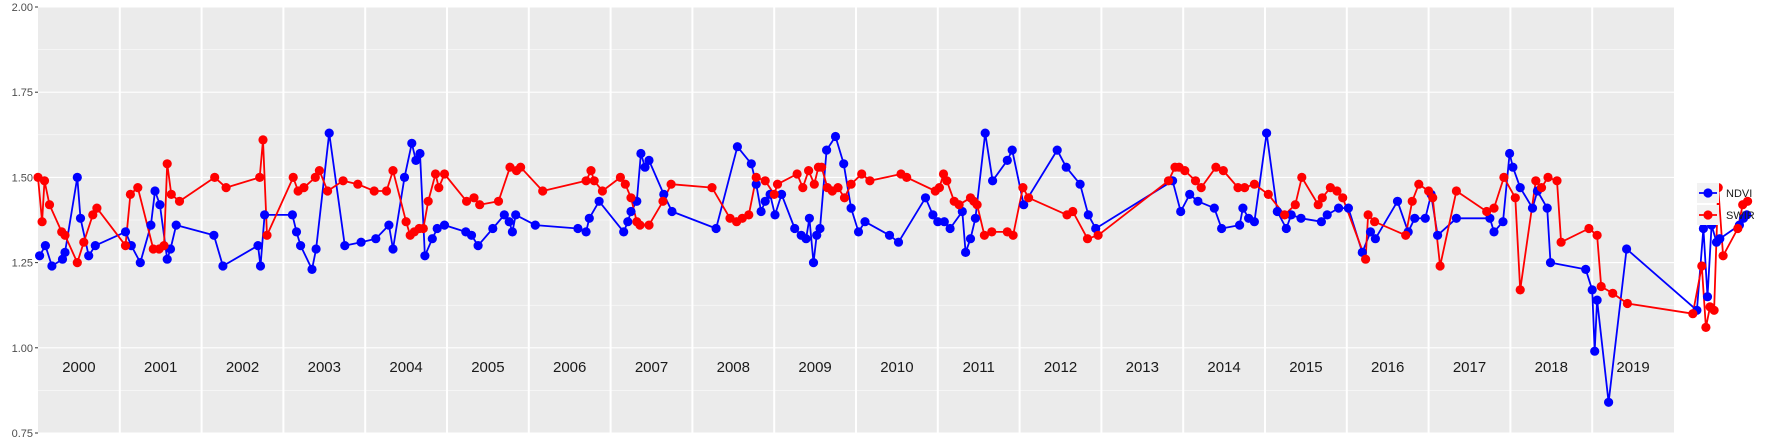  Describe the element at coordinates (22, 434) in the screenshot. I see `y-tick-label: 0.75` at that location.